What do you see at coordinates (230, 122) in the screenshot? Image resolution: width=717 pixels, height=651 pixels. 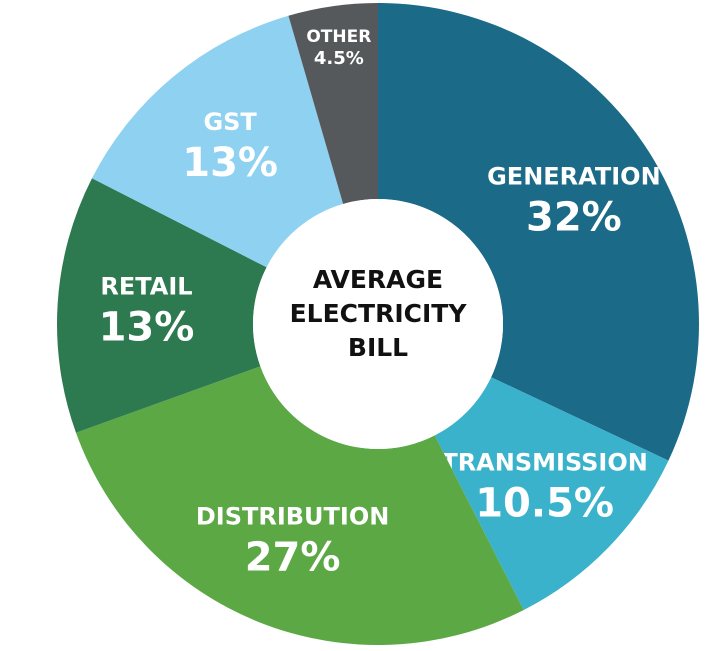 I see `slice-label: GST` at bounding box center [230, 122].